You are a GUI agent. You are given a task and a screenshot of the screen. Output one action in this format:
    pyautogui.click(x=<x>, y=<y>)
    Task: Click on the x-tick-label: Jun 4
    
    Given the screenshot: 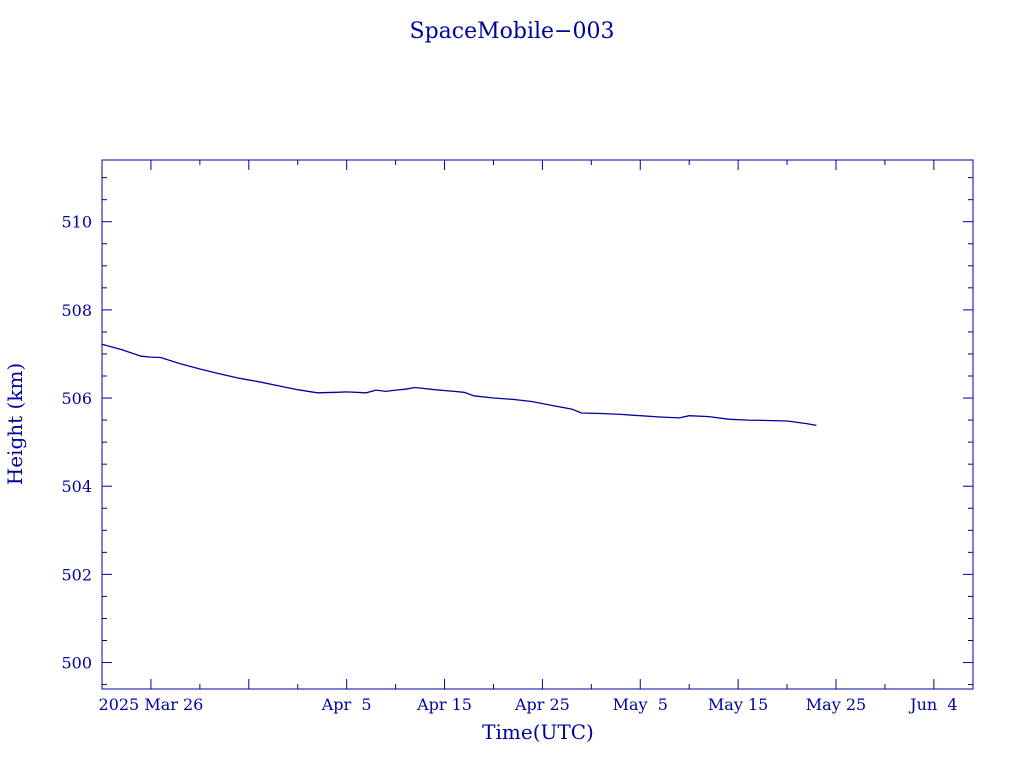 What is the action you would take?
    pyautogui.click(x=932, y=704)
    